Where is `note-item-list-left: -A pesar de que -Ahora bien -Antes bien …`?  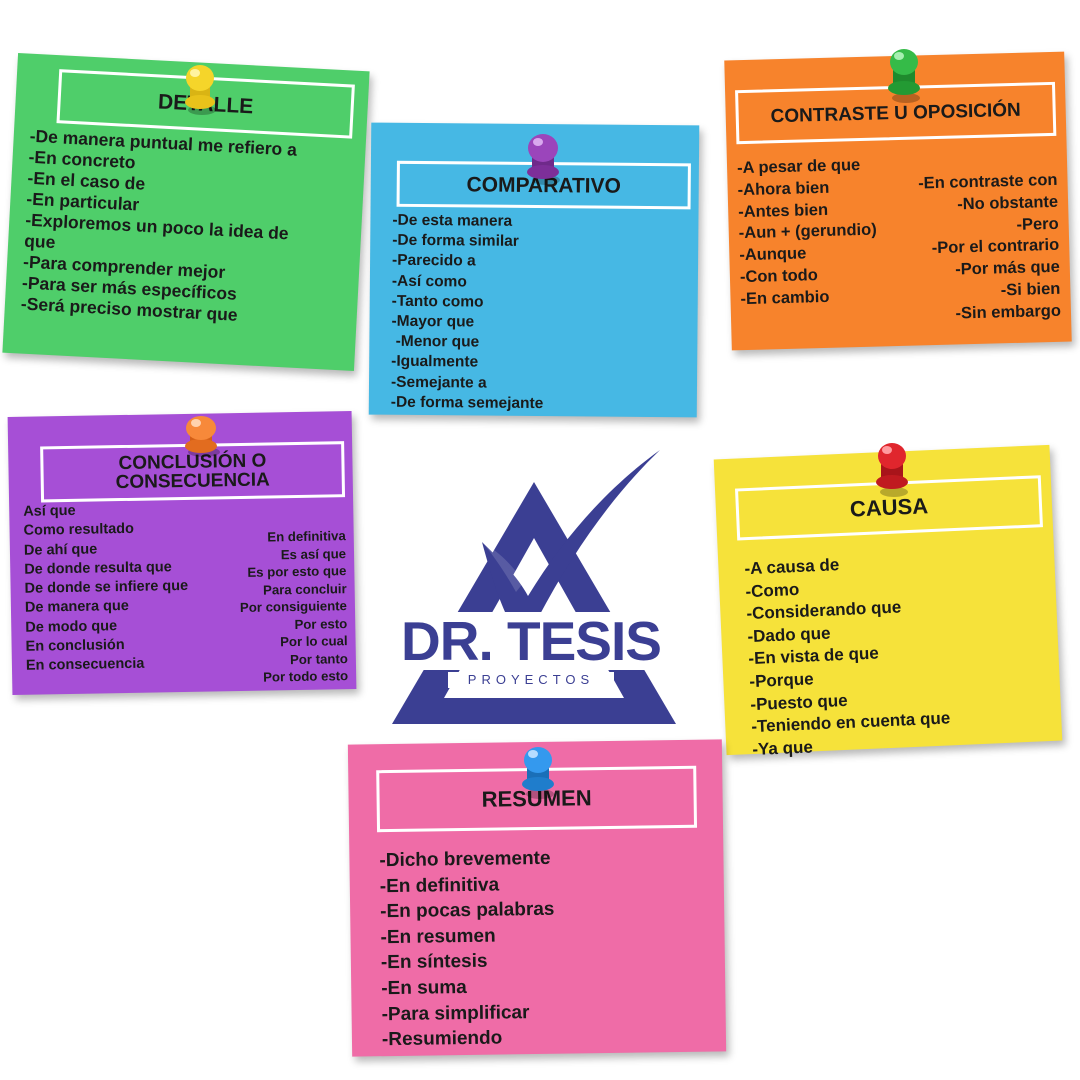 note-item-list-left: -A pesar de que -Ahora bien -Antes bien … is located at coordinates (808, 233).